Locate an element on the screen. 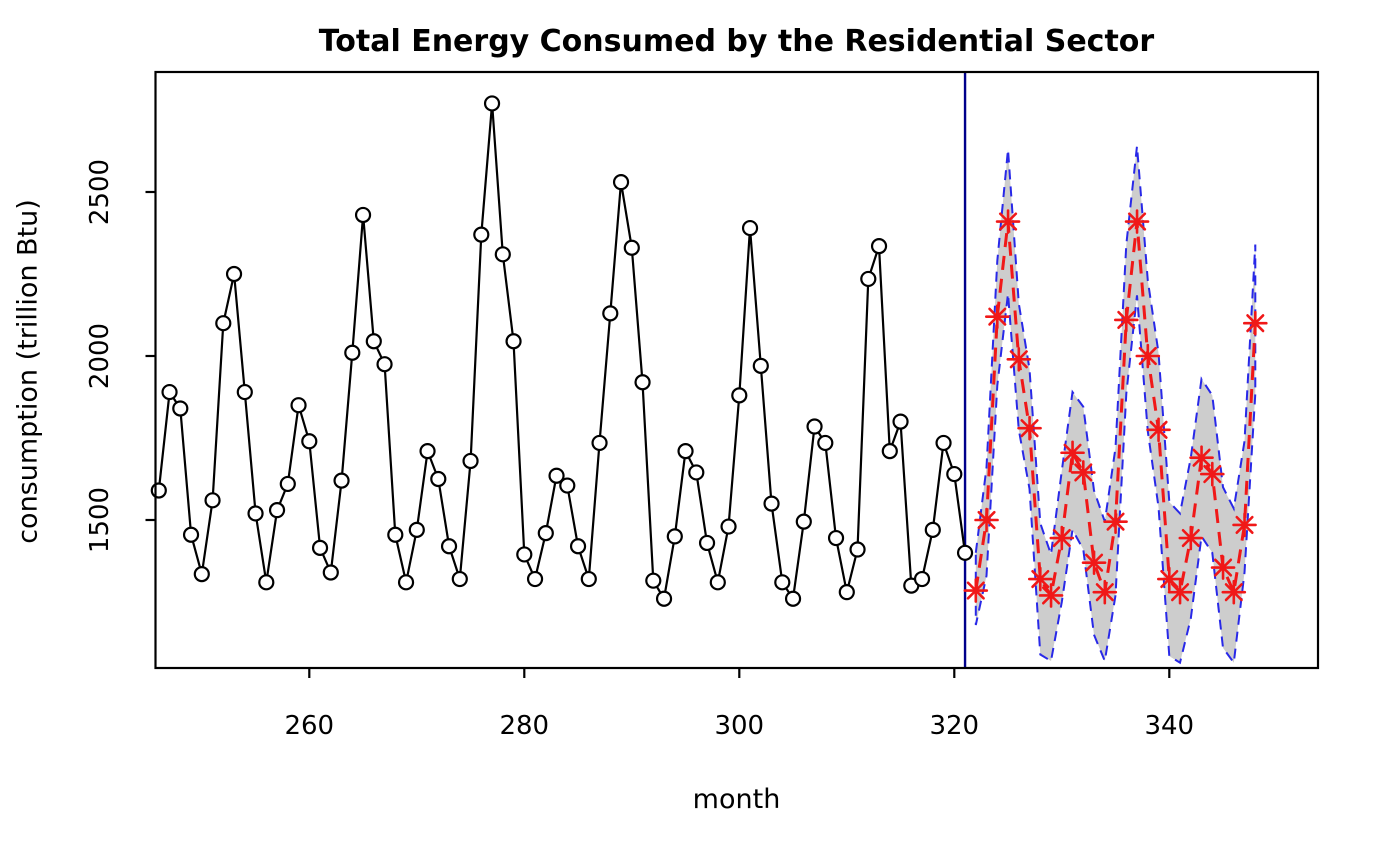  y-axis-tick-label: 2000 is located at coordinates (100, 356).